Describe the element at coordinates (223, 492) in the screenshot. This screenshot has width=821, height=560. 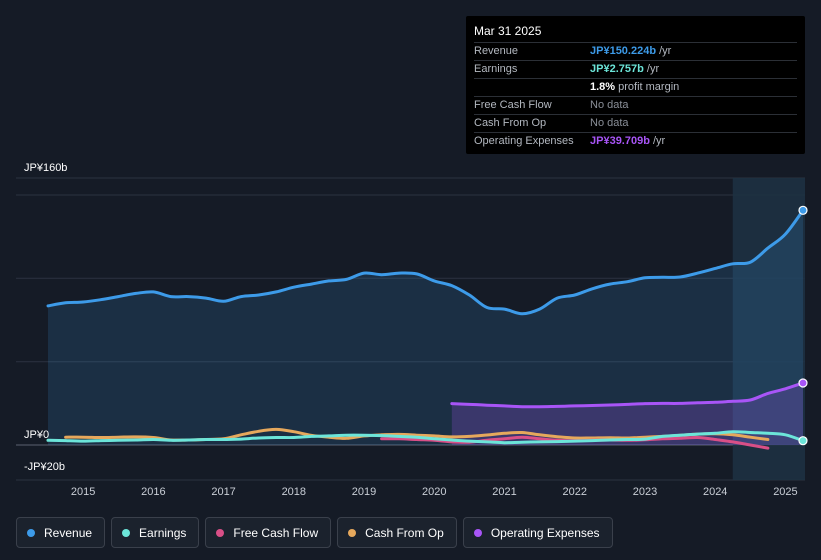
I see `x-tick-label: 2017` at that location.